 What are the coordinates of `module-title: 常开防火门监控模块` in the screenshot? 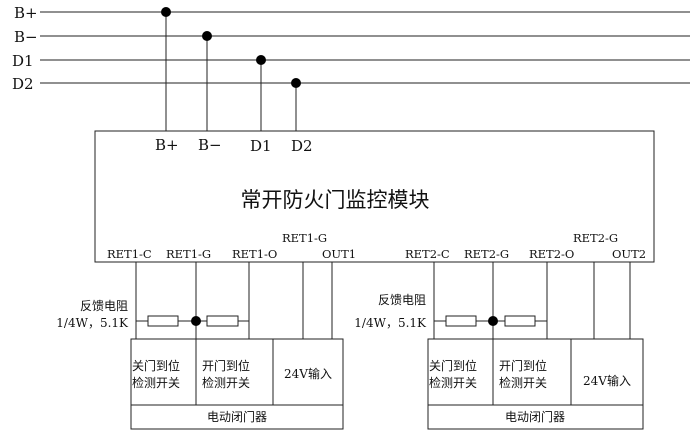 It's located at (335, 200).